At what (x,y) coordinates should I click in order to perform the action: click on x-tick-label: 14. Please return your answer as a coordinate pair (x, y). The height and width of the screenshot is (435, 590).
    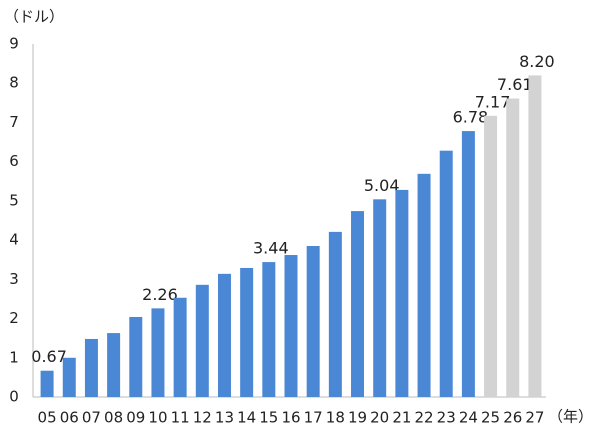
    Looking at the image, I should click on (246, 418).